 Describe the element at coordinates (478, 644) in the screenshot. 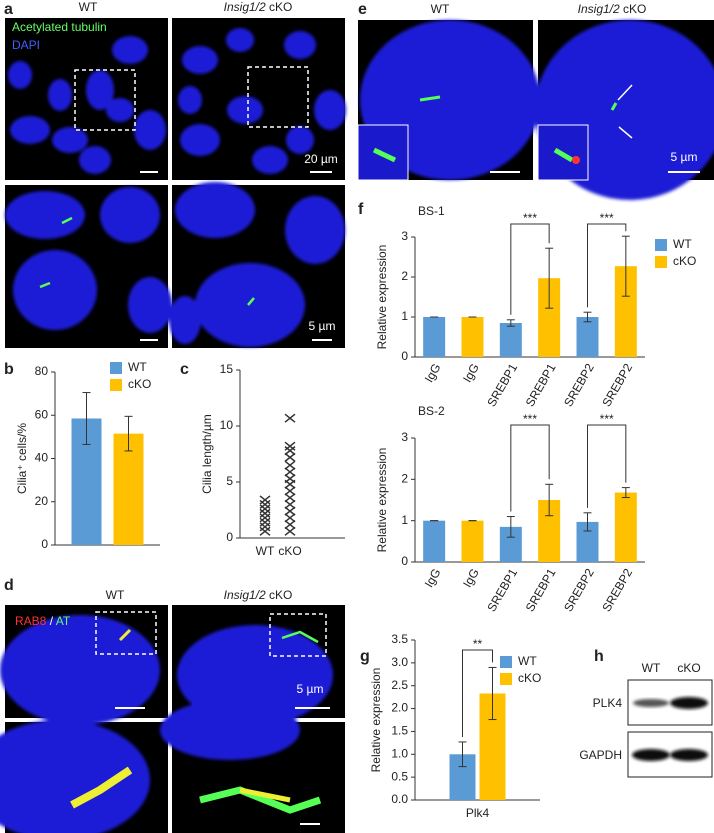

I see `significance: **` at that location.